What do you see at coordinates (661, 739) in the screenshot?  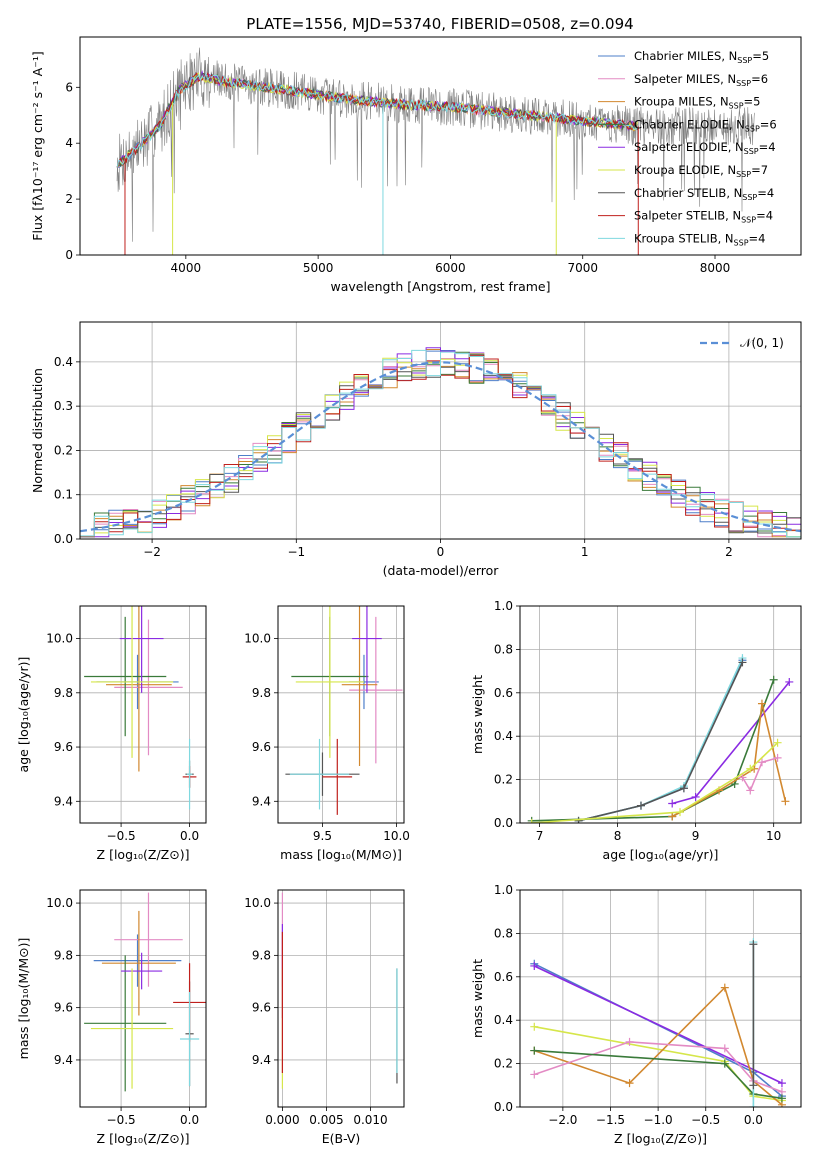 I see `series-line-kroupa_stelib` at bounding box center [661, 739].